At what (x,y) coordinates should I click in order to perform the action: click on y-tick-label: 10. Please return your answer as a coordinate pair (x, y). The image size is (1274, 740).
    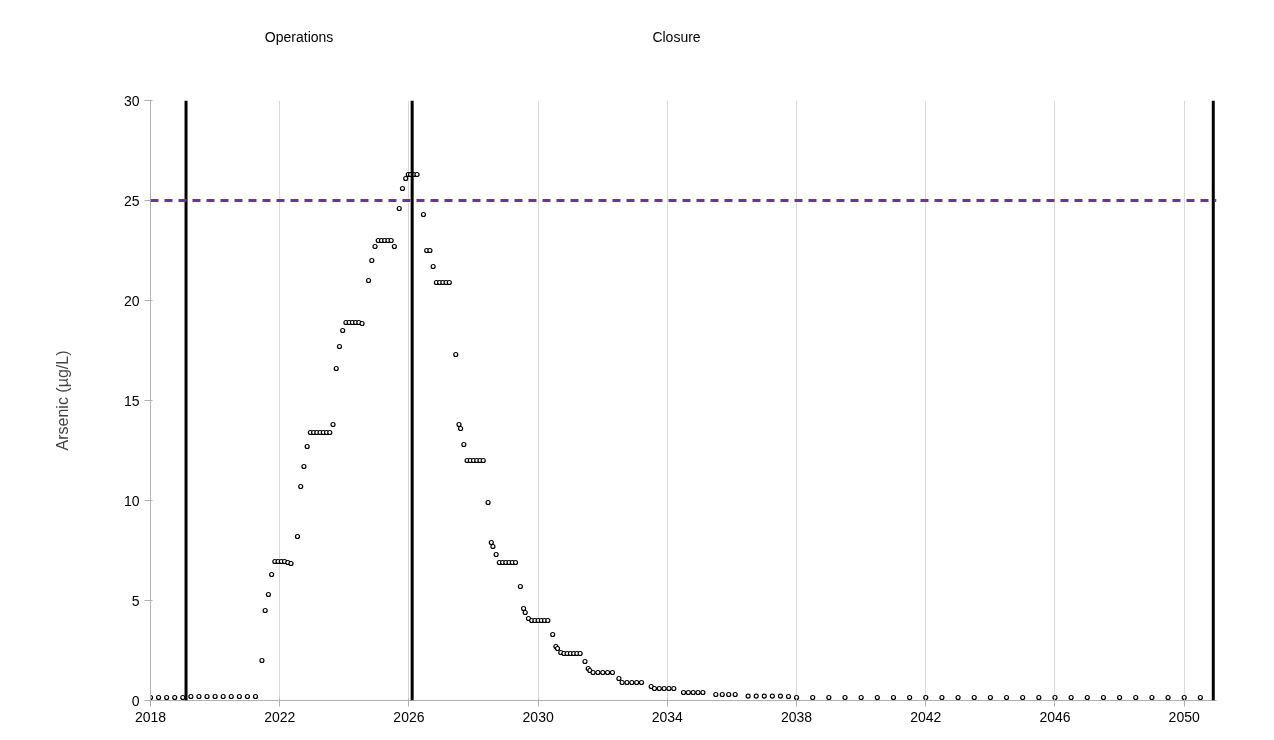
    Looking at the image, I should click on (131, 500).